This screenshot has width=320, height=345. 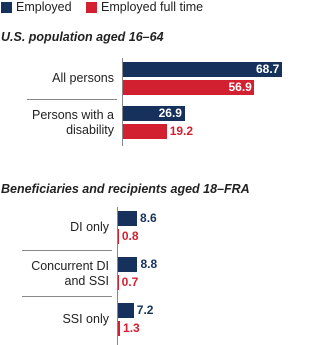 I want to click on panel-title: U.S. population aged 16–64, so click(x=82, y=37).